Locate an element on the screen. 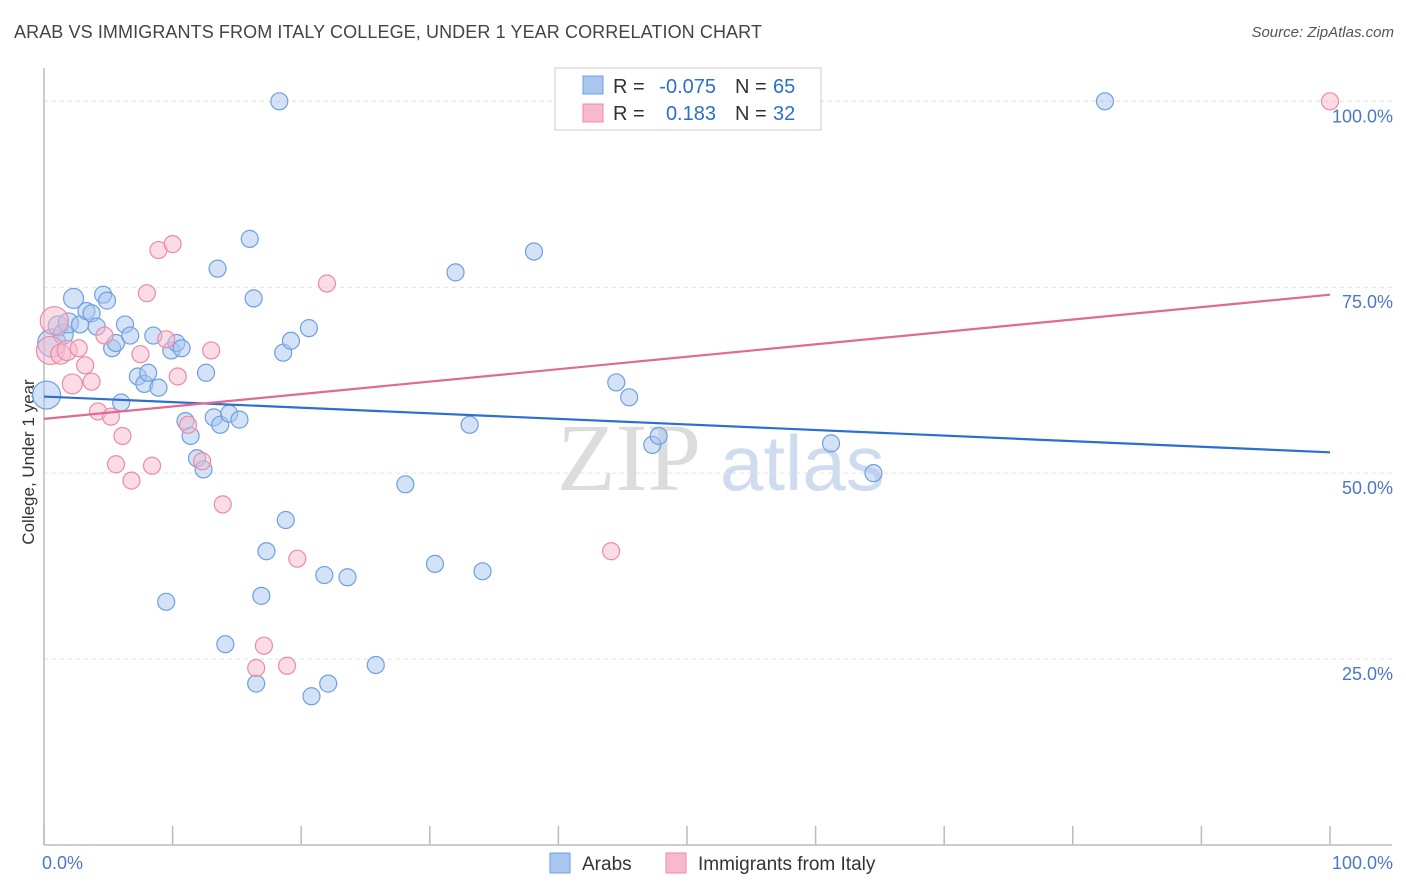 The height and width of the screenshot is (892, 1406). y-axis-title: College, Under 1 year is located at coordinates (28, 462).